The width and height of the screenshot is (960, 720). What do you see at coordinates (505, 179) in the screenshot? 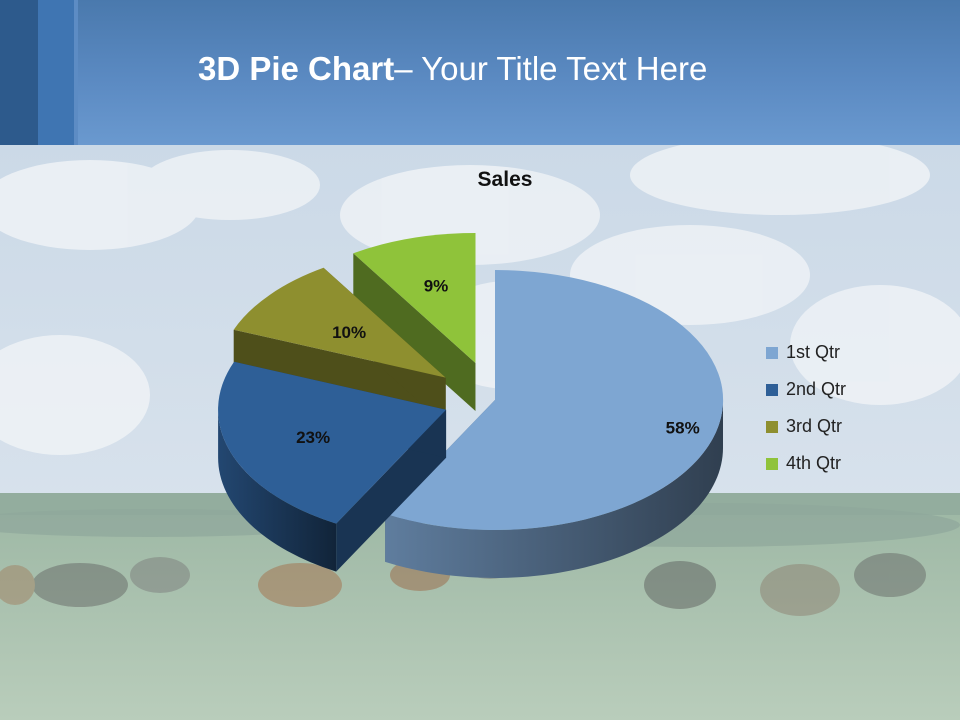
I see `chart-title: Sales` at bounding box center [505, 179].